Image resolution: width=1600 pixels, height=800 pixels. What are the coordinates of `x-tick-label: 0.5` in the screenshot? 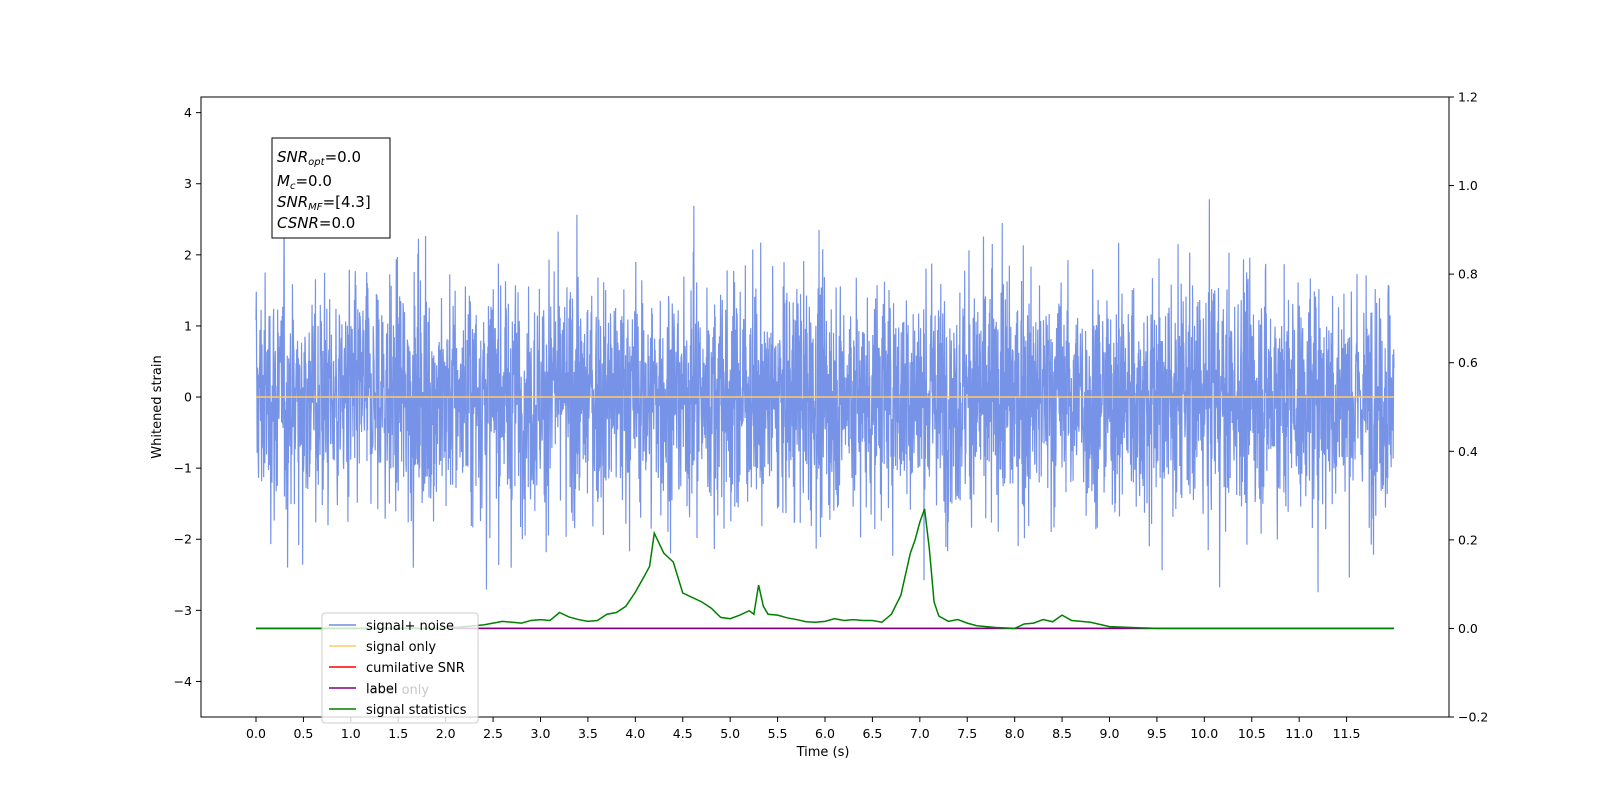 It's located at (303, 733).